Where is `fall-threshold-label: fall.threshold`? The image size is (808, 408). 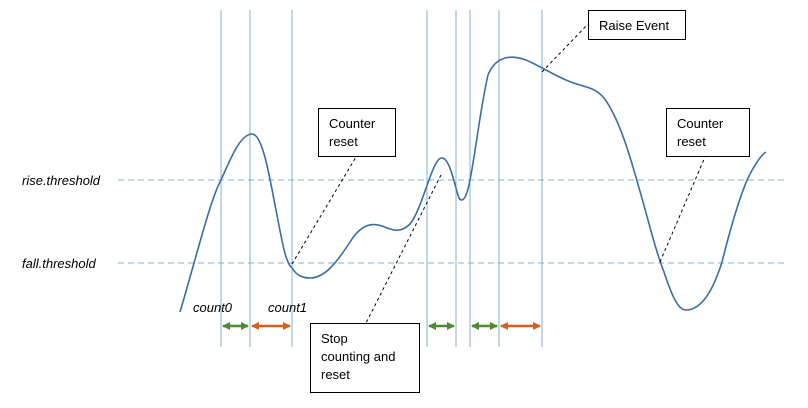 fall-threshold-label: fall.threshold is located at coordinates (59, 263).